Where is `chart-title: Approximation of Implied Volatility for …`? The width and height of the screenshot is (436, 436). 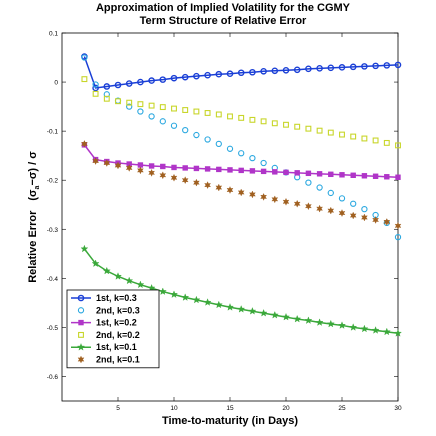
chart-title: Approximation of Implied Volatility for … is located at coordinates (223, 8).